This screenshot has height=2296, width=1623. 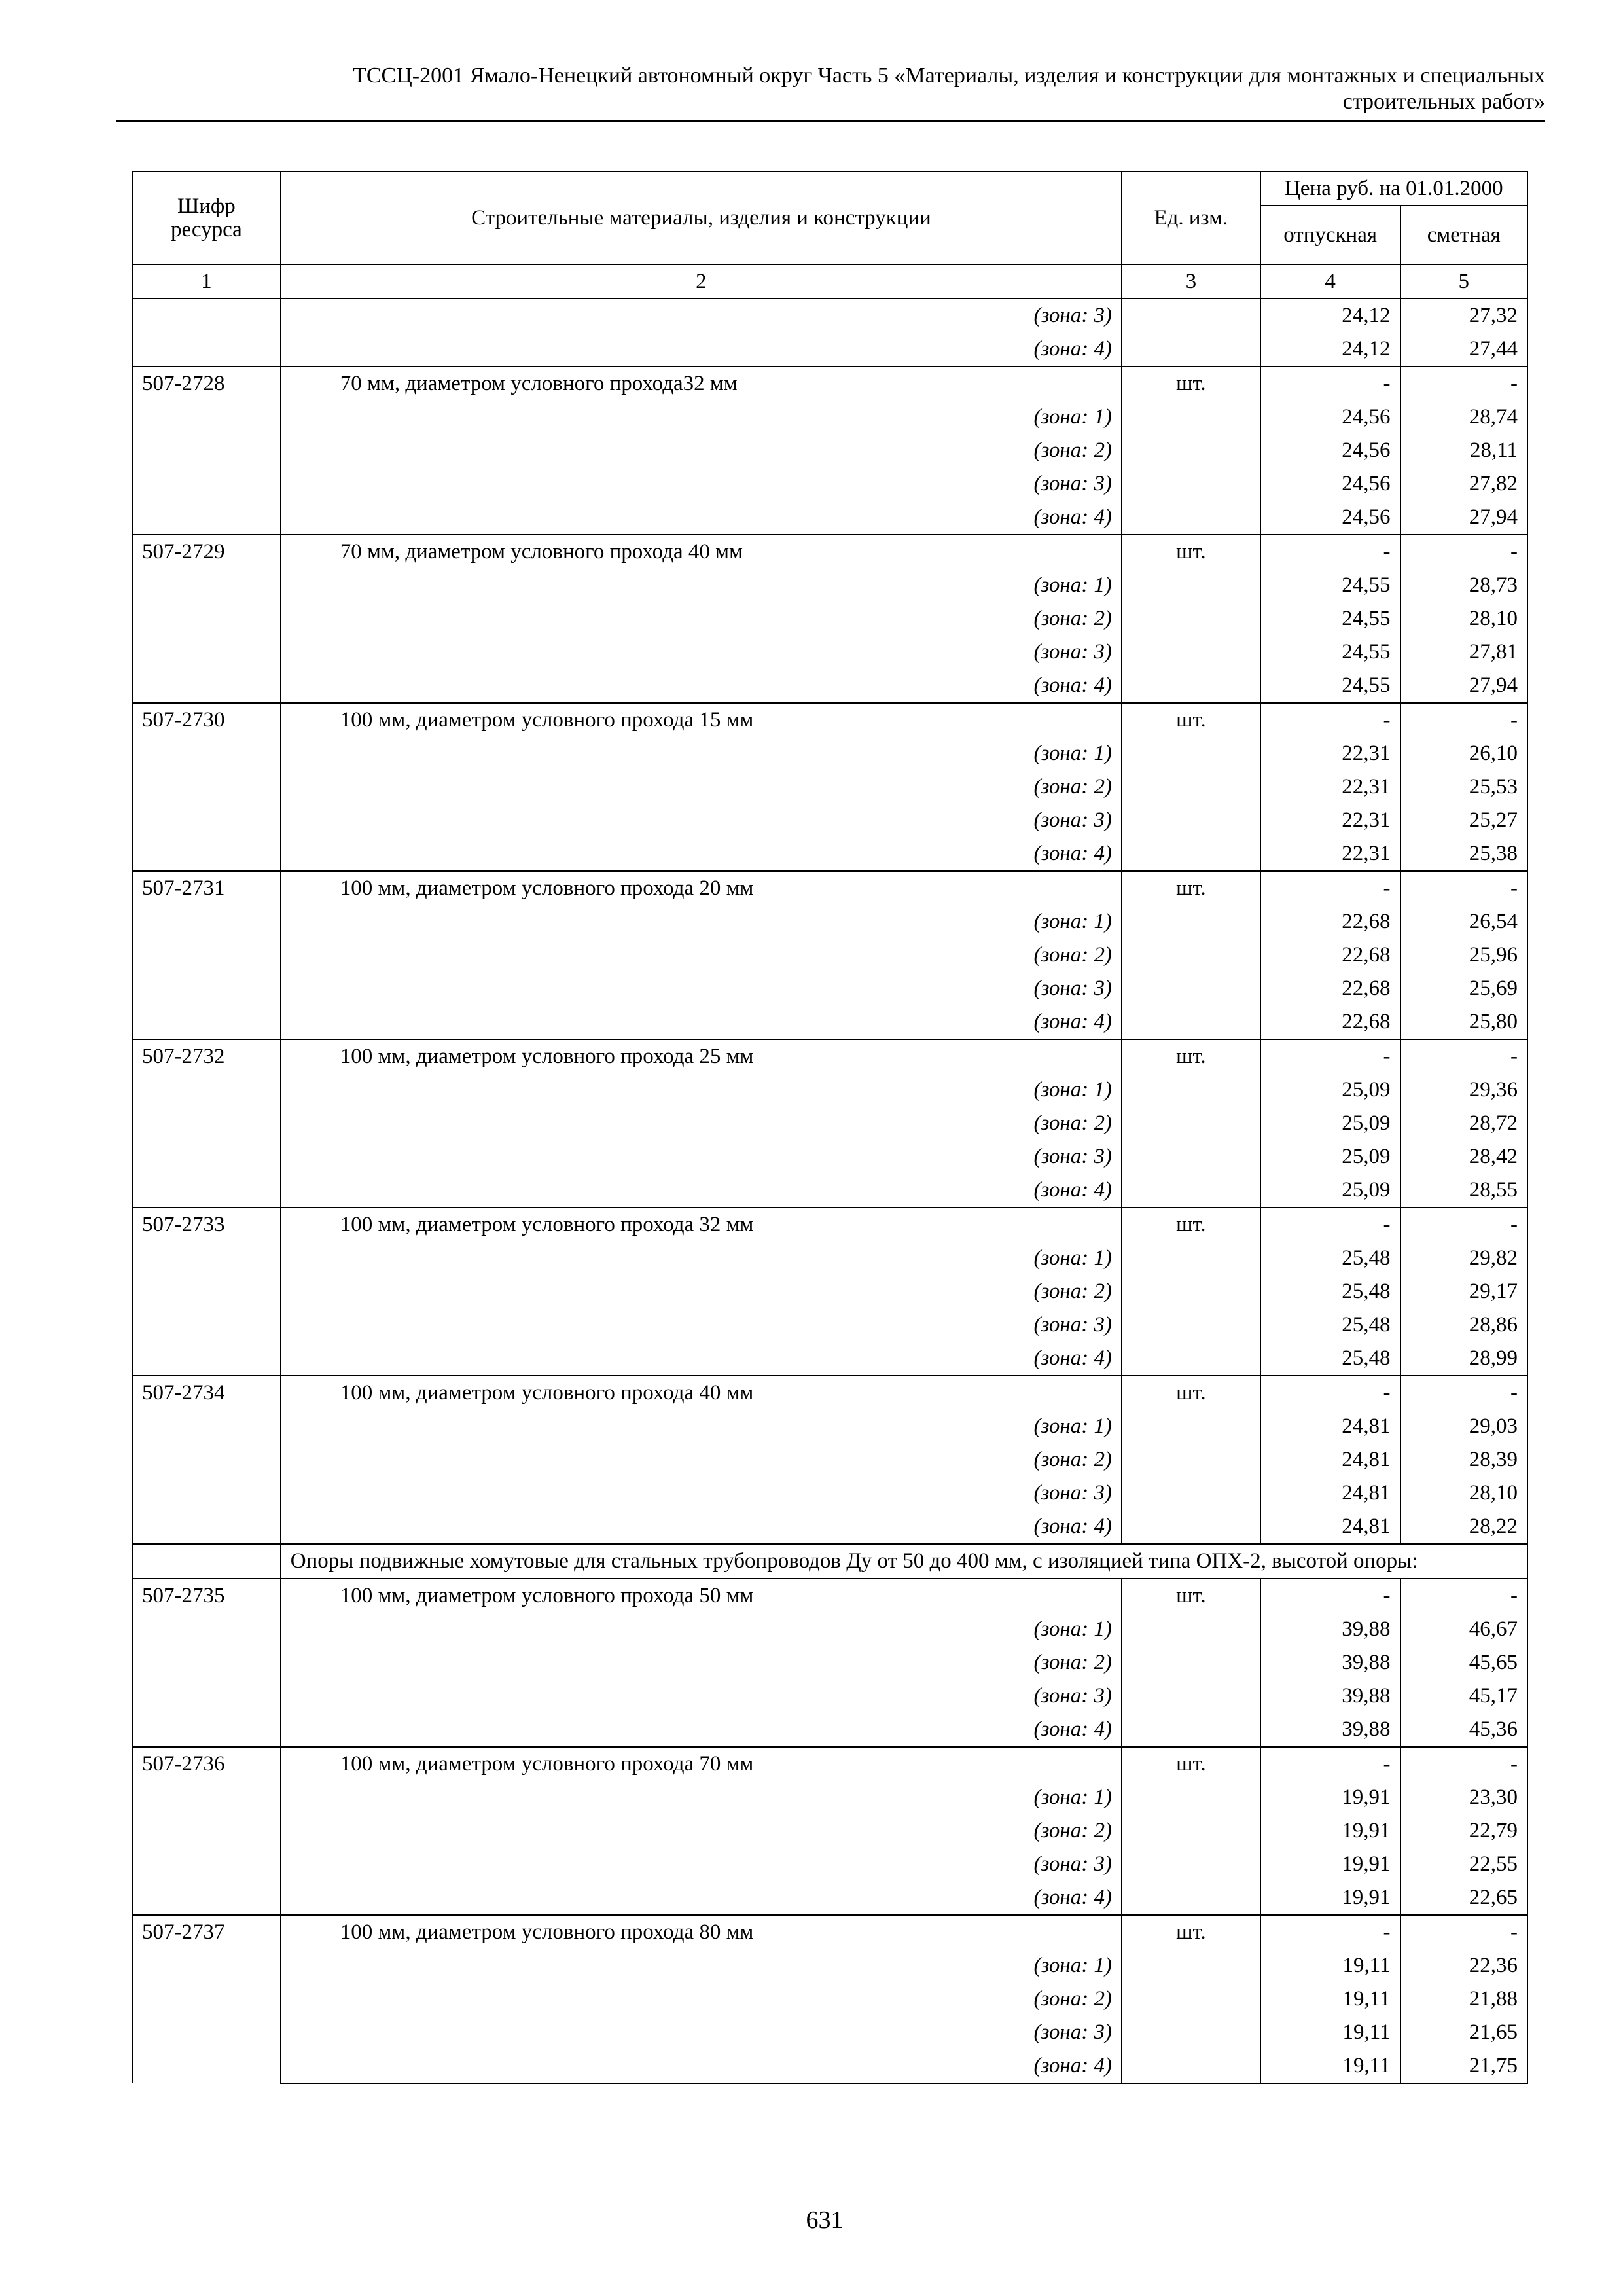 I want to click on price-estimate: 25,38, so click(x=1464, y=854).